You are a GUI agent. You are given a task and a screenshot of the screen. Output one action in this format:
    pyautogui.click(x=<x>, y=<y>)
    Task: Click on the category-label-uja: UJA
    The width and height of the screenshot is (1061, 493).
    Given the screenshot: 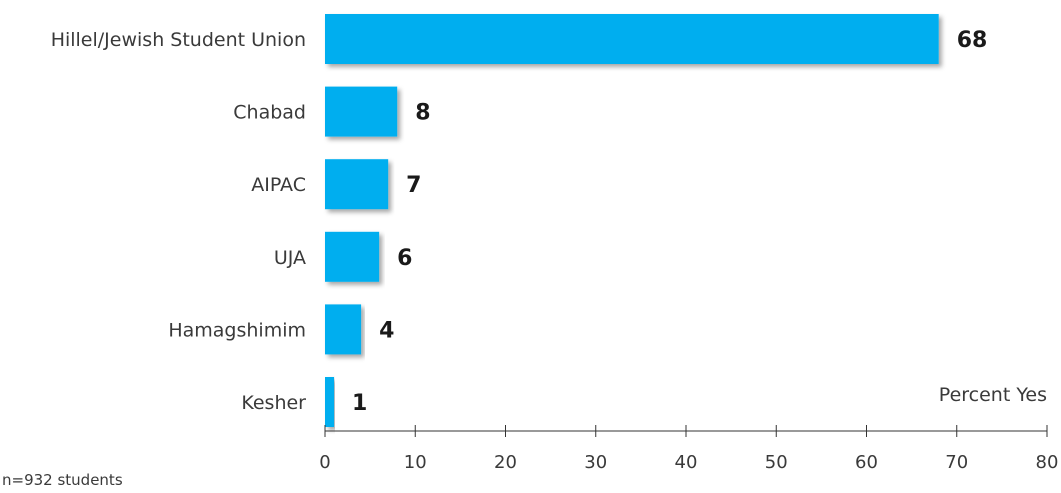 What is the action you would take?
    pyautogui.click(x=290, y=258)
    